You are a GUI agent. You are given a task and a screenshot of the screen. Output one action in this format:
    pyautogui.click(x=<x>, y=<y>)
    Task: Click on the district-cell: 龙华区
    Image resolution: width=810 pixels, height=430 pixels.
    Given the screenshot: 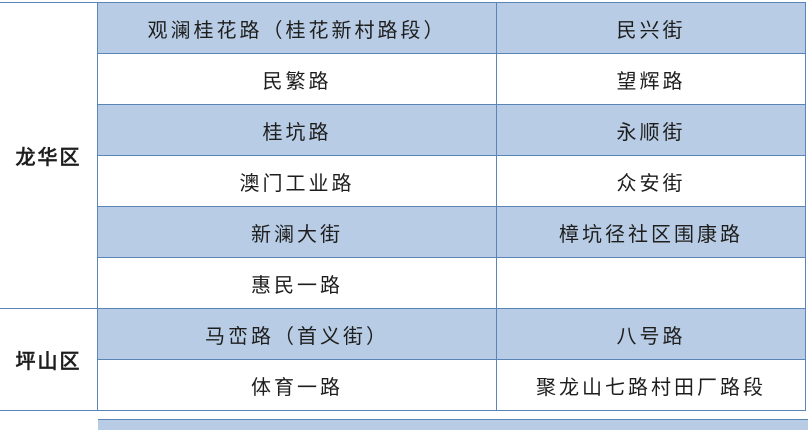 What is the action you would take?
    pyautogui.click(x=49, y=155)
    